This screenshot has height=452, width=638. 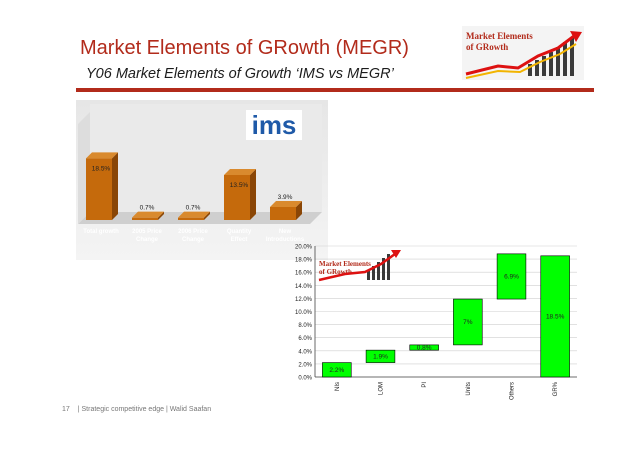 I want to click on waterfall-data-label: 6.9%, so click(x=511, y=276).